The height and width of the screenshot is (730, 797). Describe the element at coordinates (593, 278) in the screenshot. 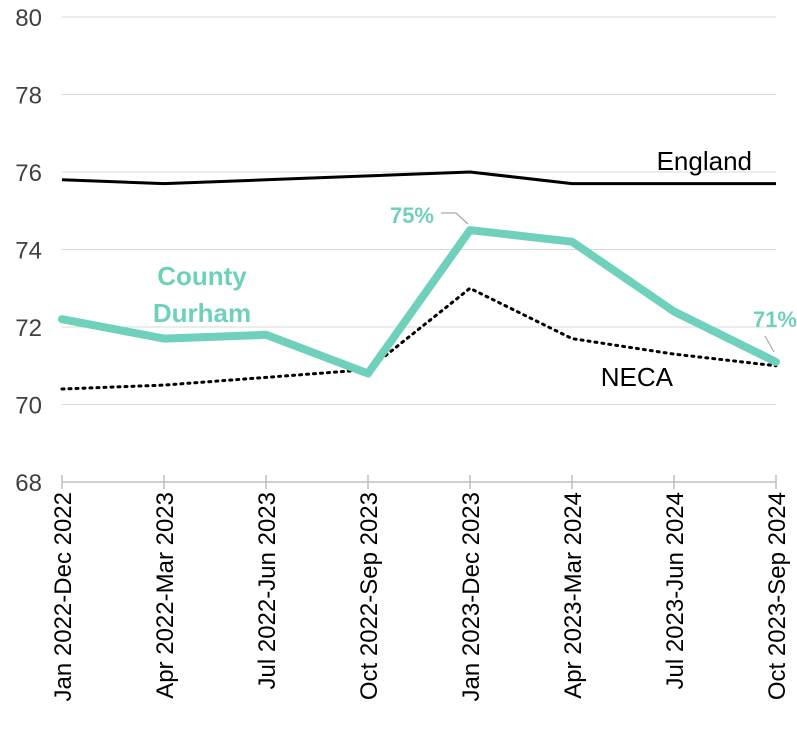

I see `data-annotations: 75% 71%` at that location.